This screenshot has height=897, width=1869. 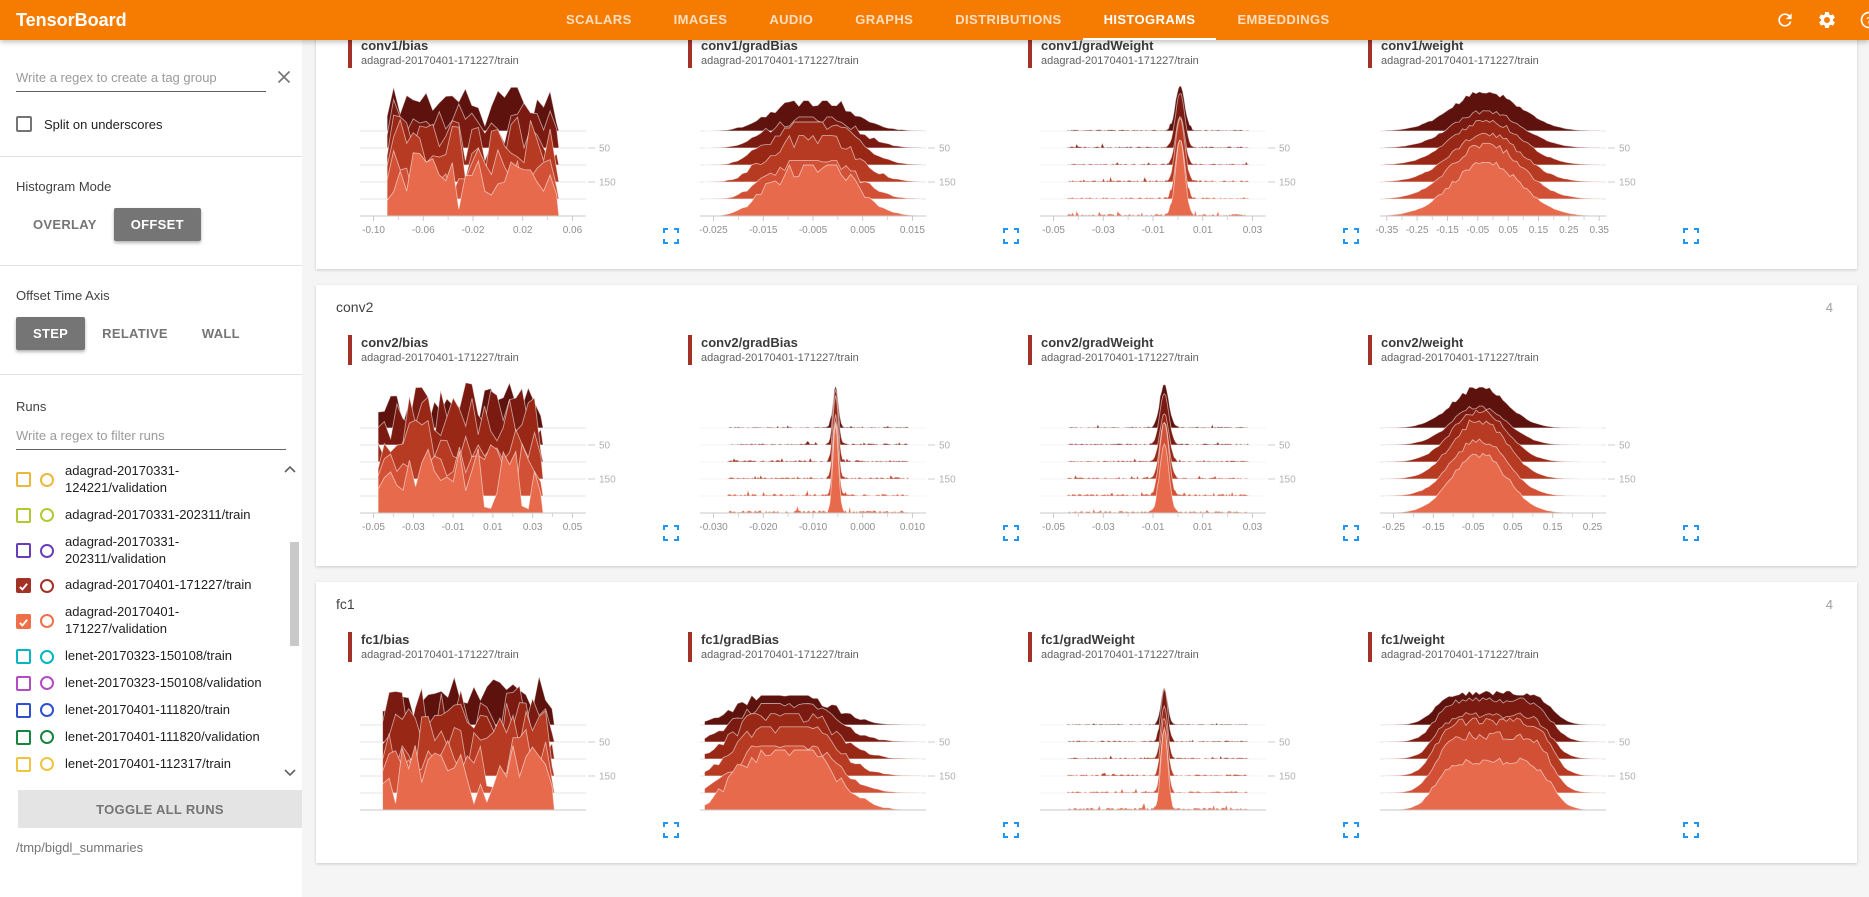 What do you see at coordinates (573, 230) in the screenshot?
I see `svg-text: 0.06` at bounding box center [573, 230].